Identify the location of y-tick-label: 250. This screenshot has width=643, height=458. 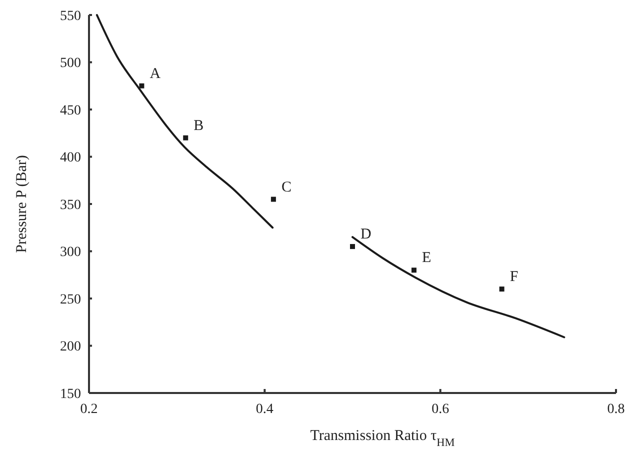
(70, 300).